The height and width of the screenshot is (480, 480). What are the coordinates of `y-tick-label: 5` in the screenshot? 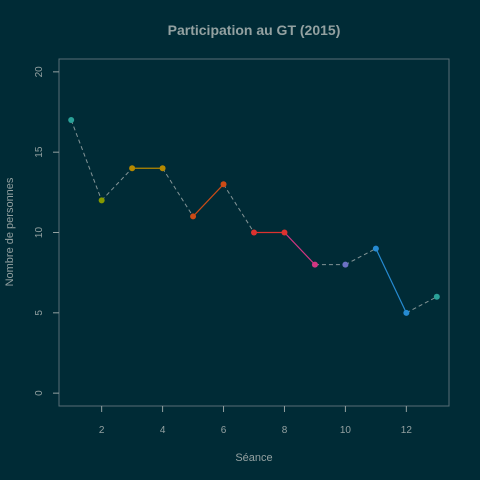 It's located at (39, 313).